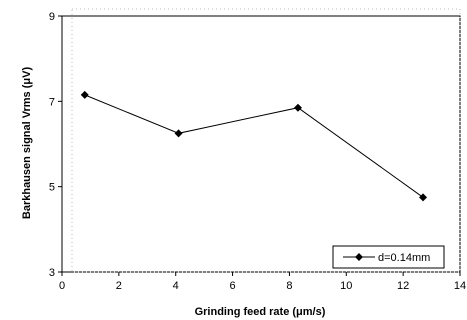 This screenshot has height=320, width=467. I want to click on x-tick-label: 10, so click(346, 286).